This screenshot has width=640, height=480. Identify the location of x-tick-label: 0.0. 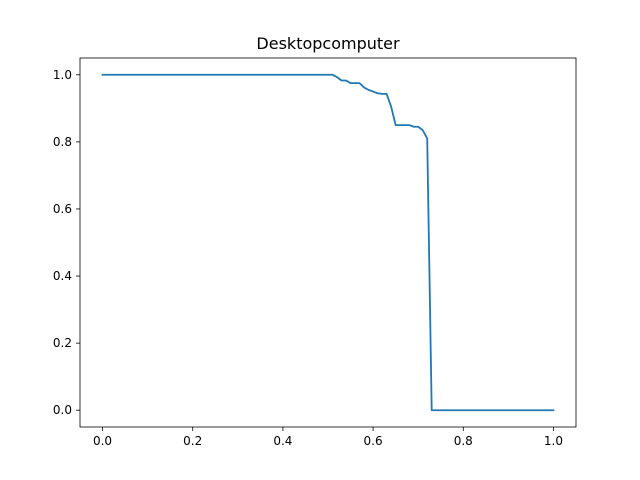
(102, 441).